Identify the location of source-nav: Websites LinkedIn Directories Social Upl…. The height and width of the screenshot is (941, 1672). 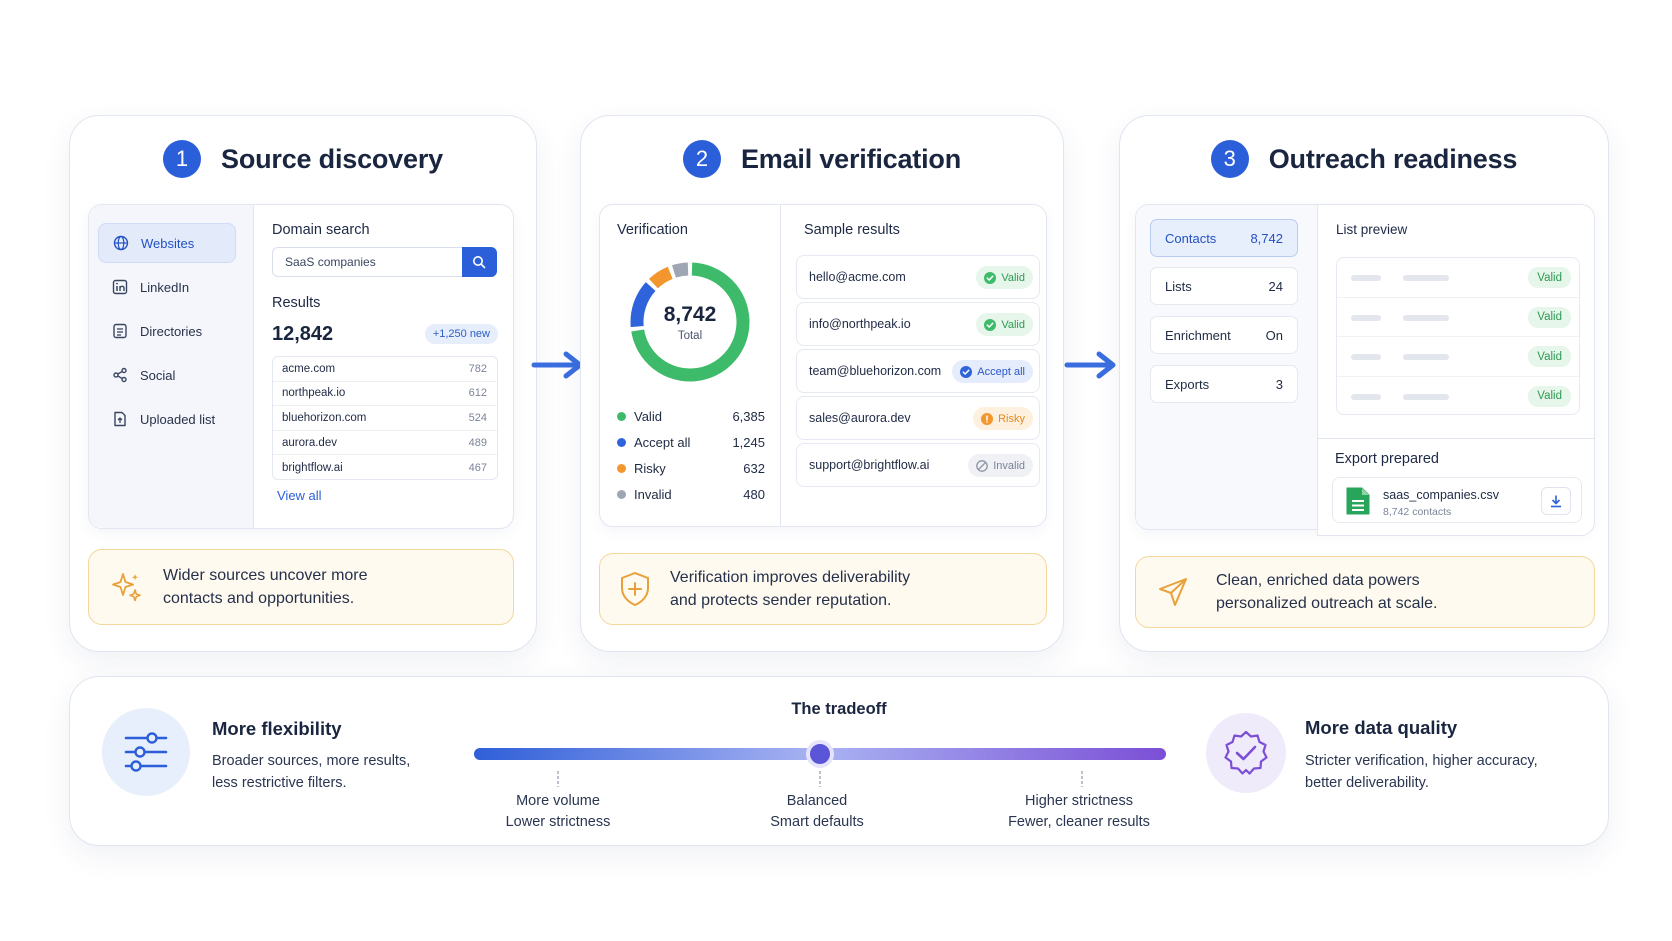
(171, 366).